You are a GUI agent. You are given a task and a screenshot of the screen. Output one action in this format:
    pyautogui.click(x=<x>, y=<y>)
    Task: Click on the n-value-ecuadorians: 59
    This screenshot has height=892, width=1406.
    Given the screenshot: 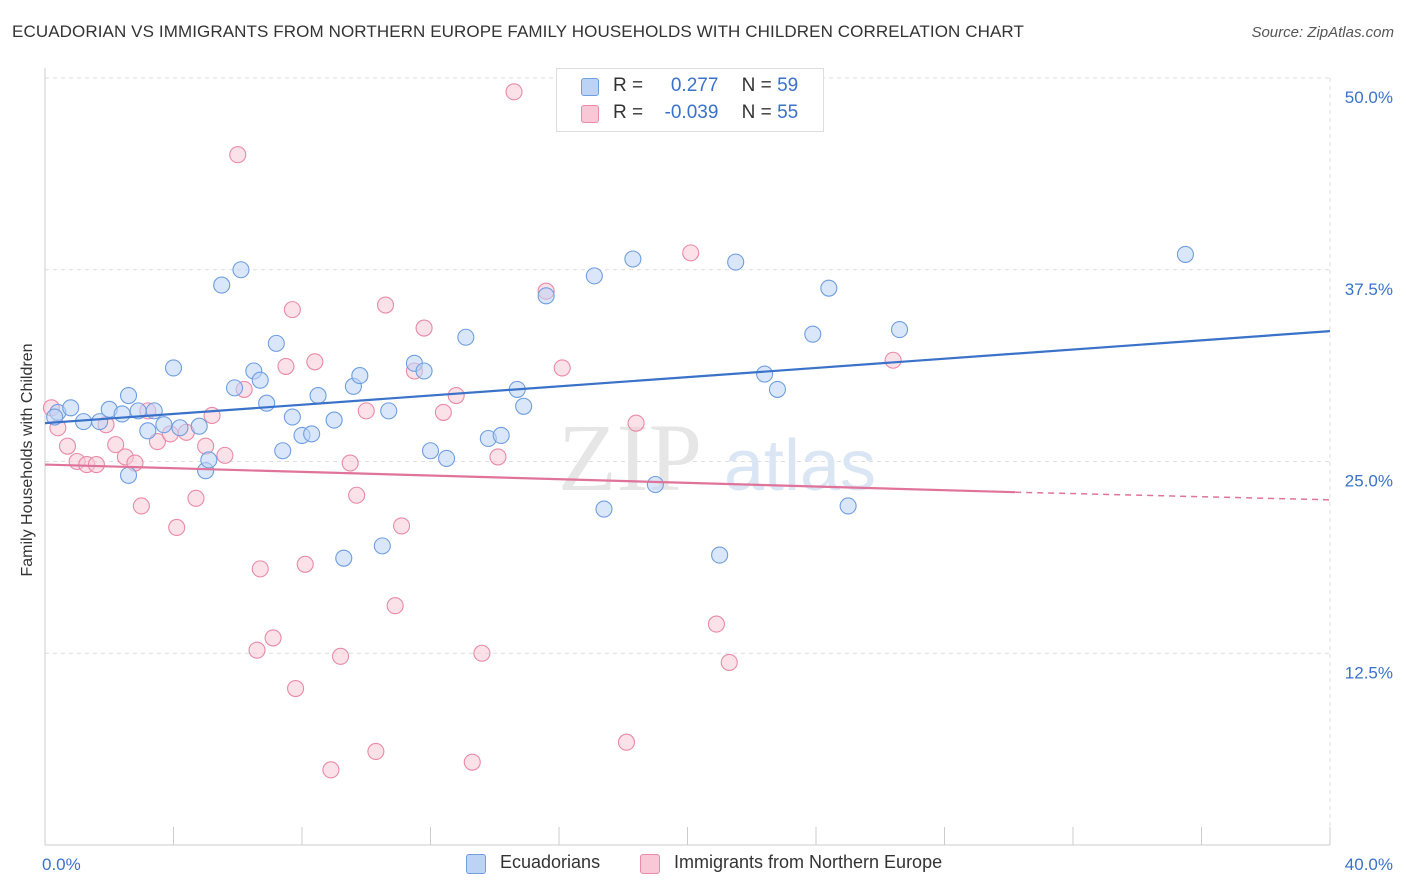 What is the action you would take?
    pyautogui.click(x=788, y=85)
    